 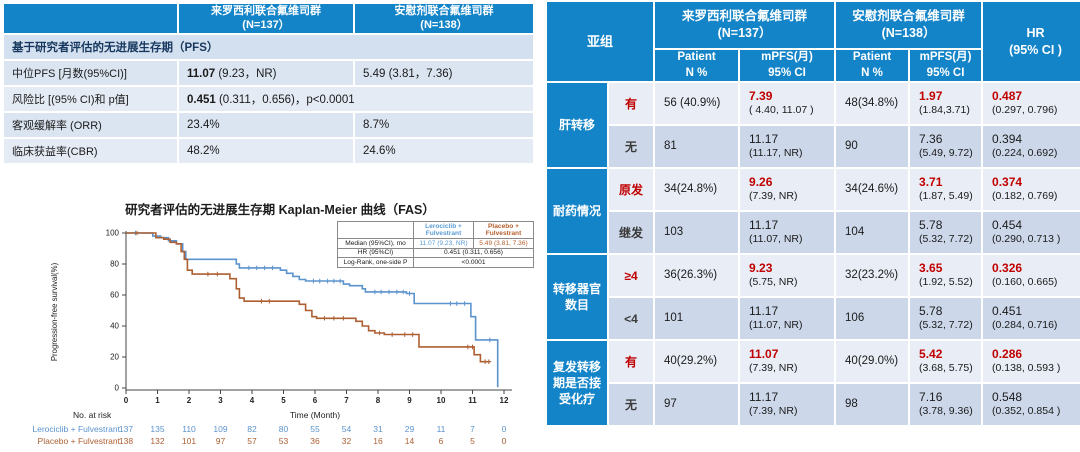 I want to click on hazard-ratio-value: 0.487, so click(x=1007, y=96).